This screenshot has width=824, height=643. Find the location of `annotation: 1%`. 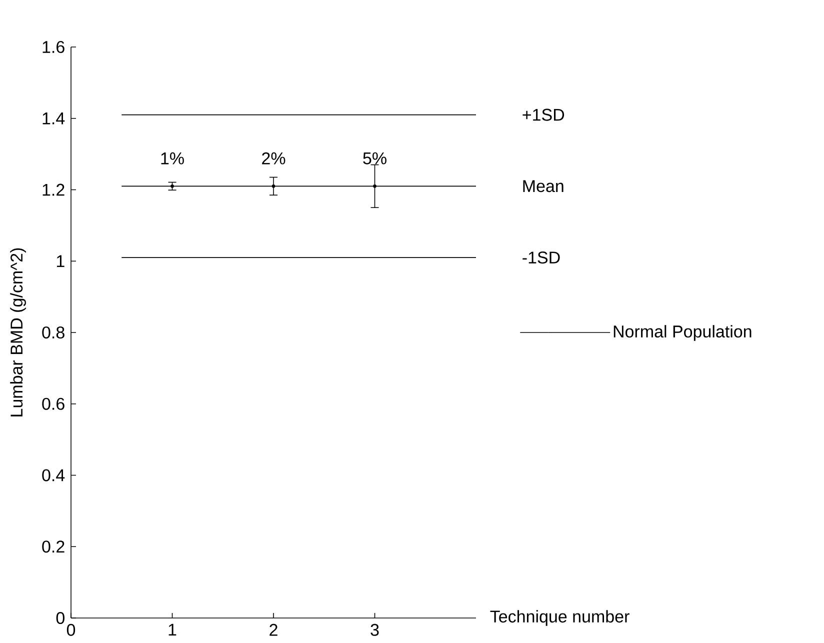

annotation: 1% is located at coordinates (172, 158).